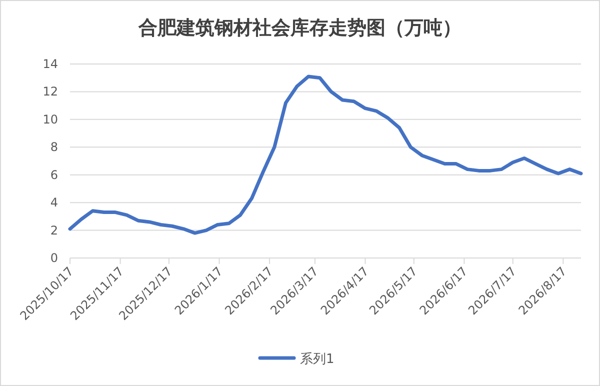  Describe the element at coordinates (50, 64) in the screenshot. I see `y-tick-label: 14` at that location.